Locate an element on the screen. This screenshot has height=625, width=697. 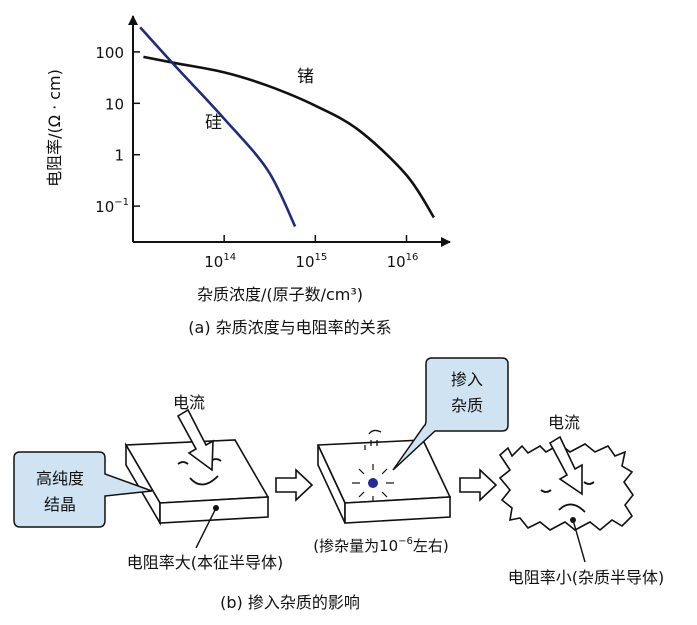
label-current-right: 电流 is located at coordinates (564, 422).